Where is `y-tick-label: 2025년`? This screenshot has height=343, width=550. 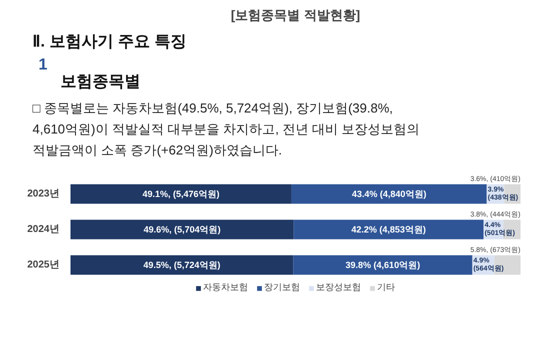
y-tick-label: 2025년 is located at coordinates (43, 265).